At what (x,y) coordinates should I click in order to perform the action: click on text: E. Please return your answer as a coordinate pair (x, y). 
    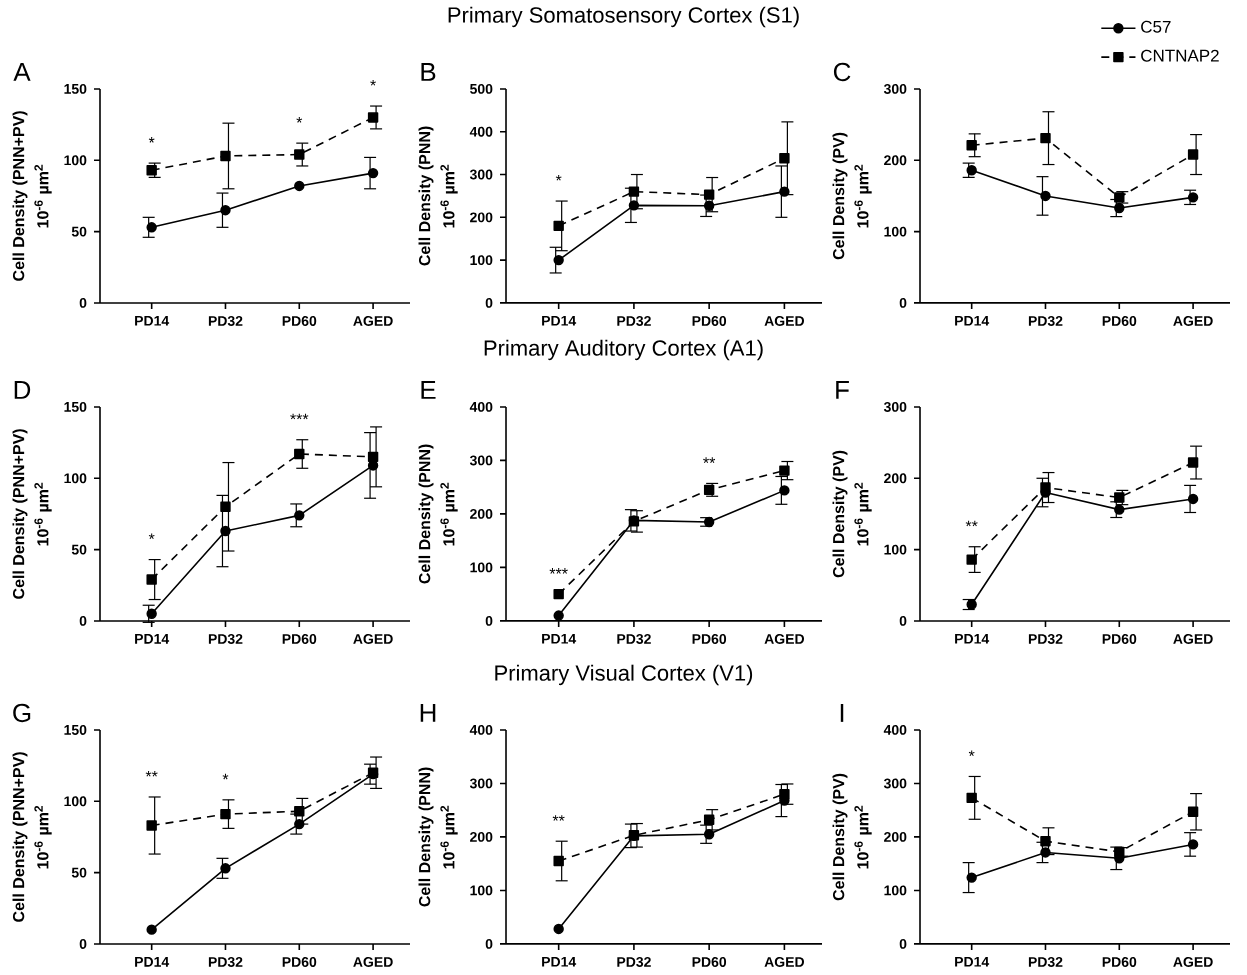
    Looking at the image, I should click on (428, 390).